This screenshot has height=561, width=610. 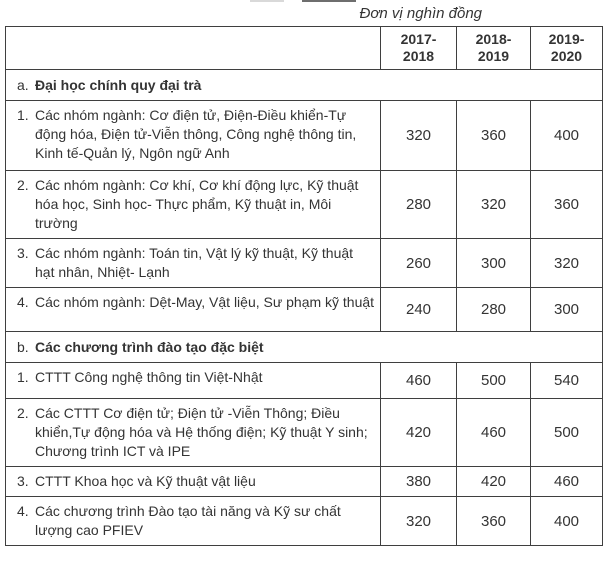 I want to click on header-row: 2017- 2018 2018- 2019 2019- 2020, so click(x=304, y=48).